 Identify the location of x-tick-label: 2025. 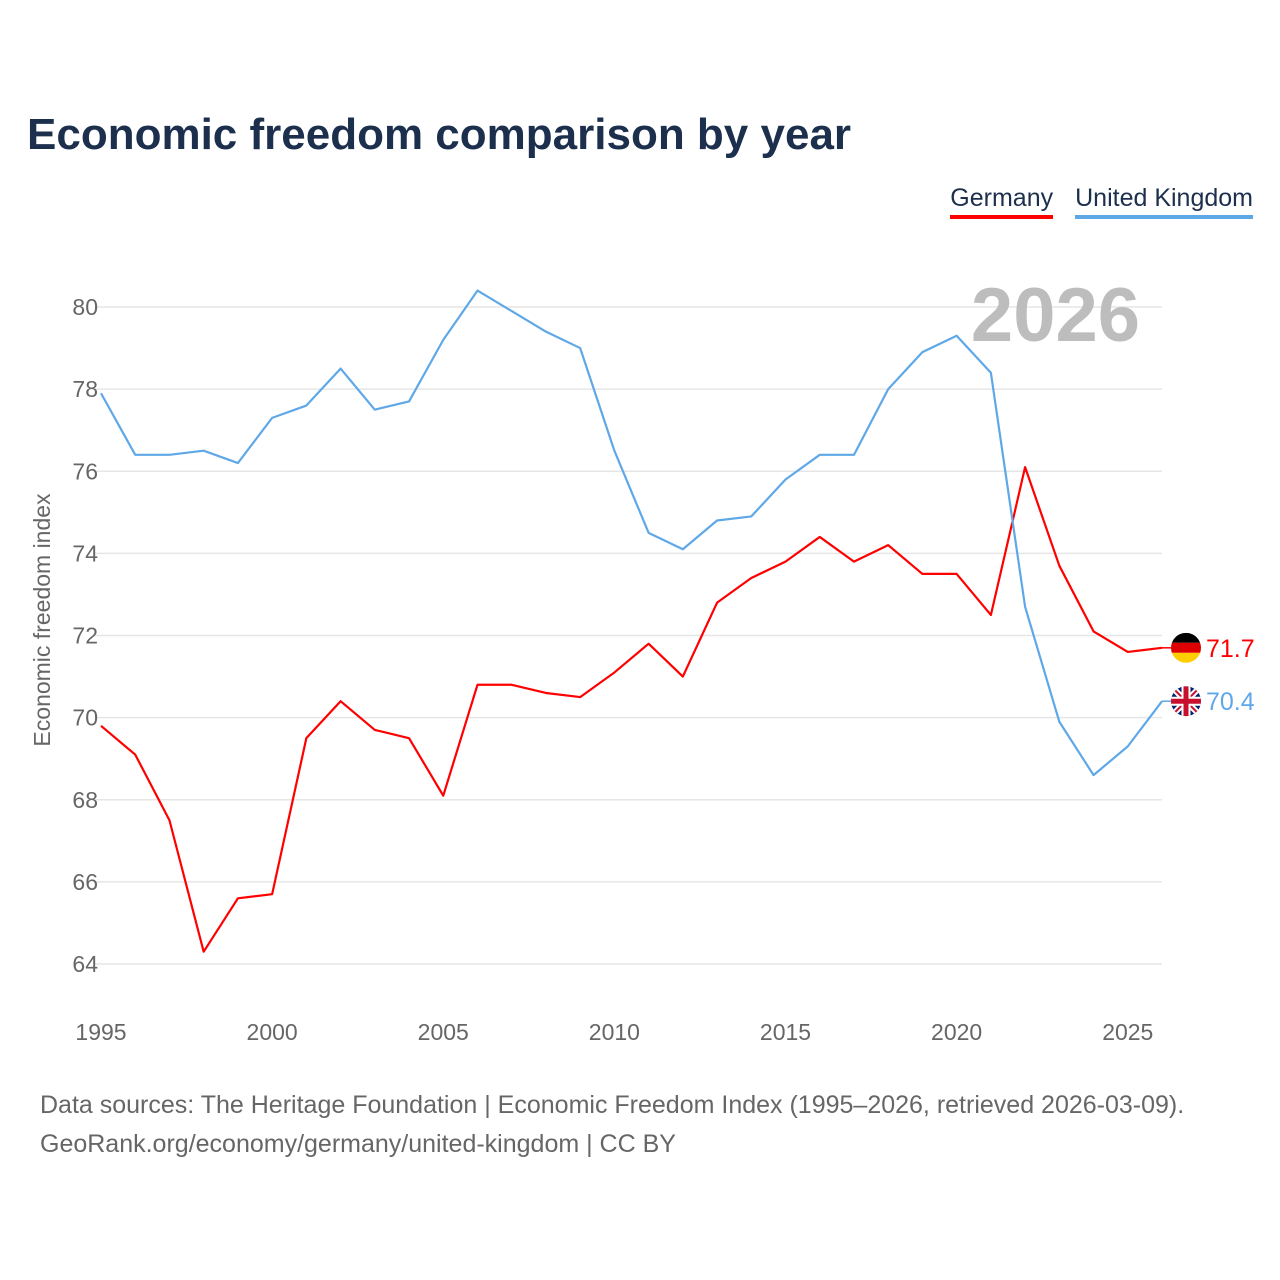
(1127, 1032).